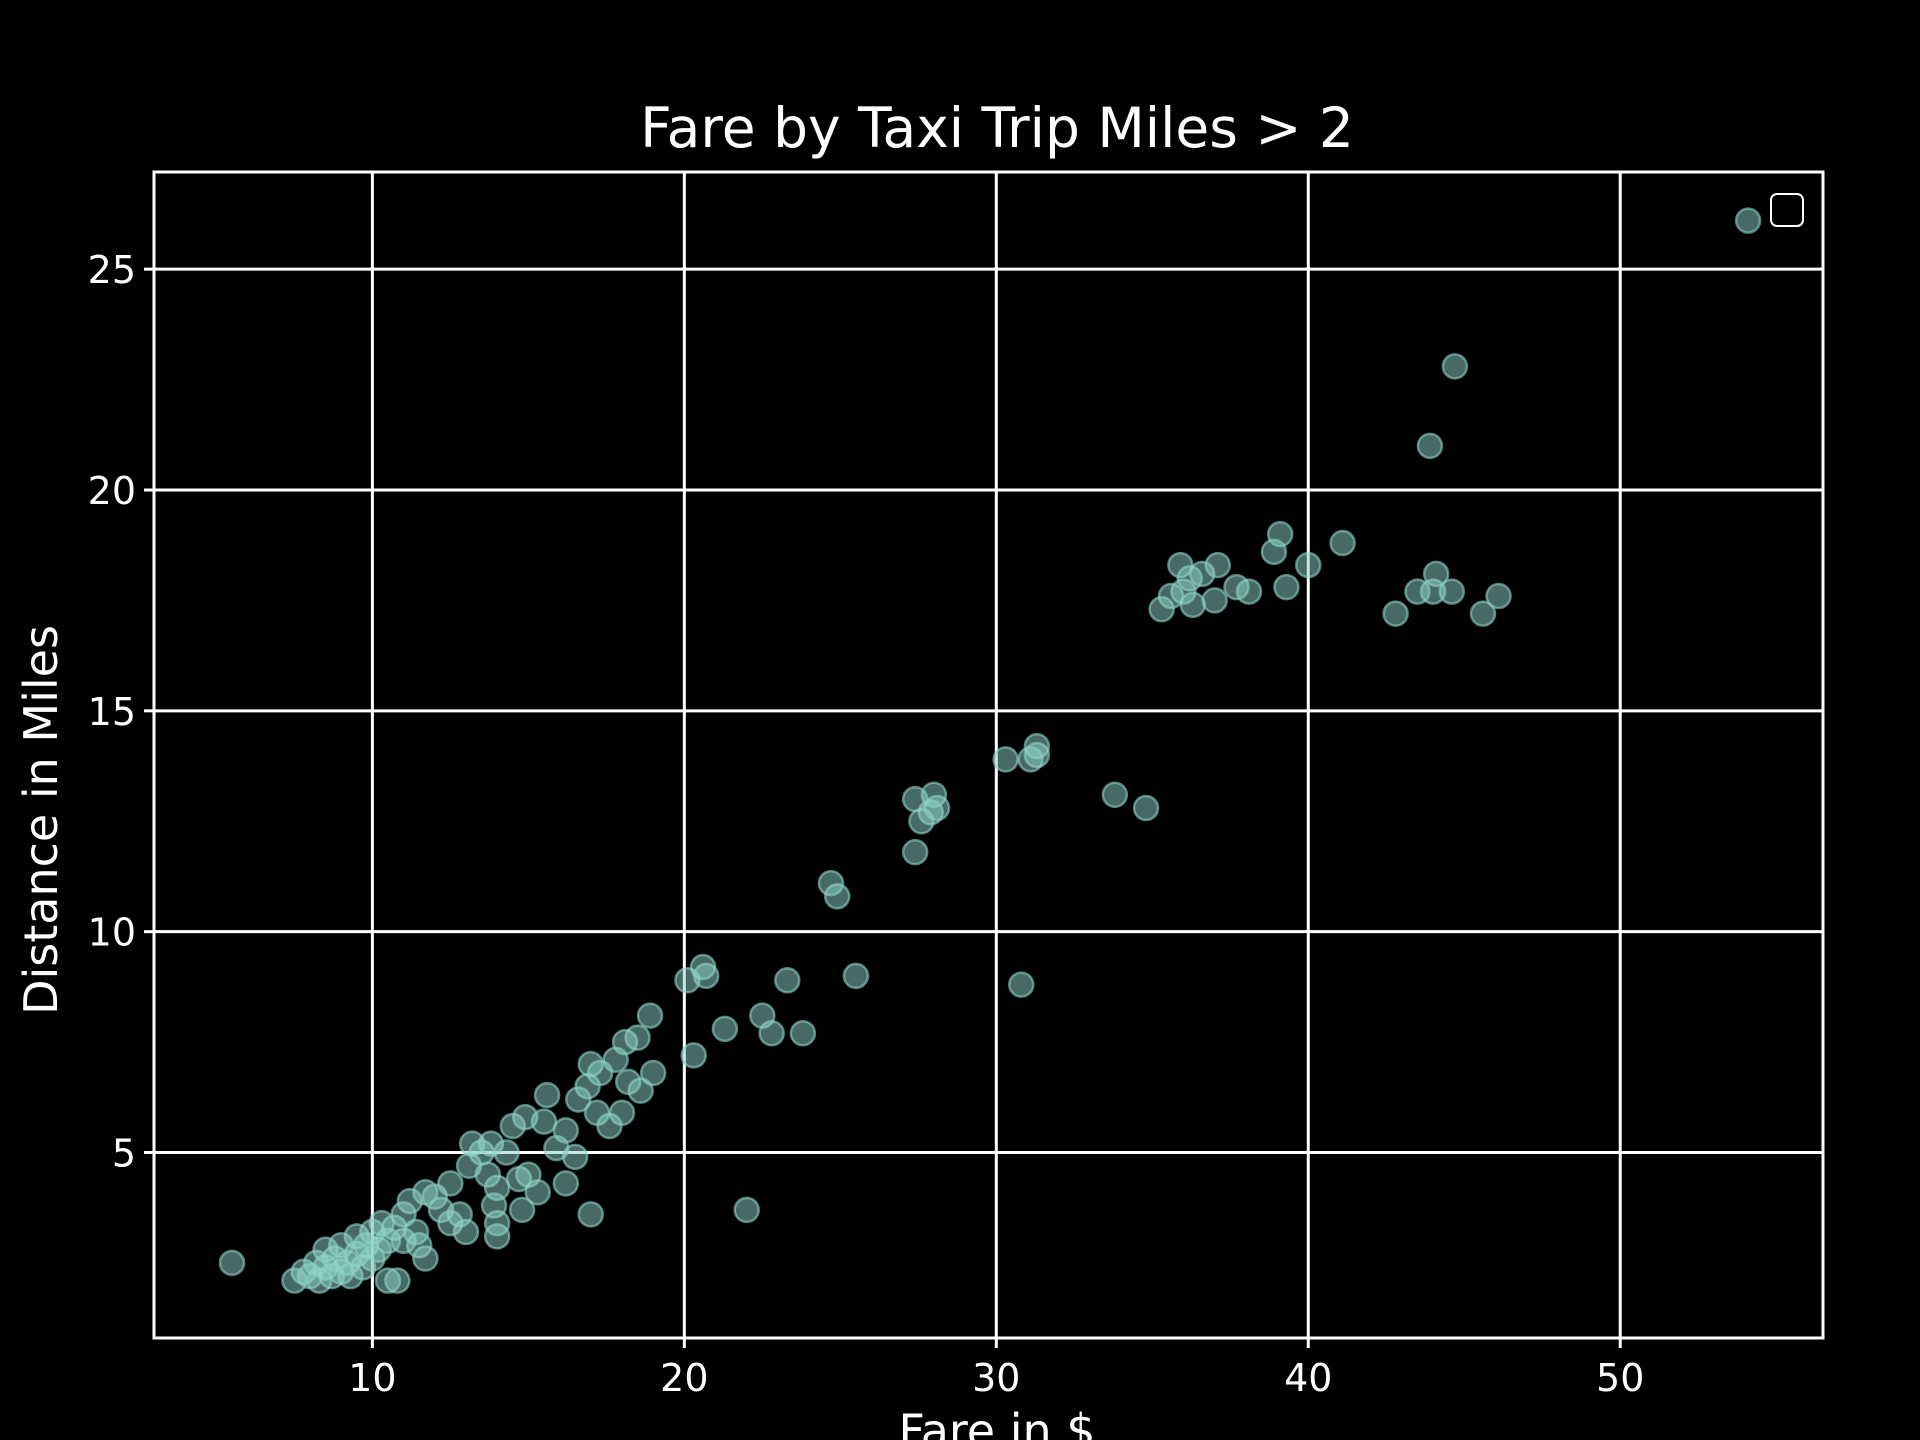  I want to click on chart-title: Fare by Taxi Trip Miles > 2, so click(997, 128).